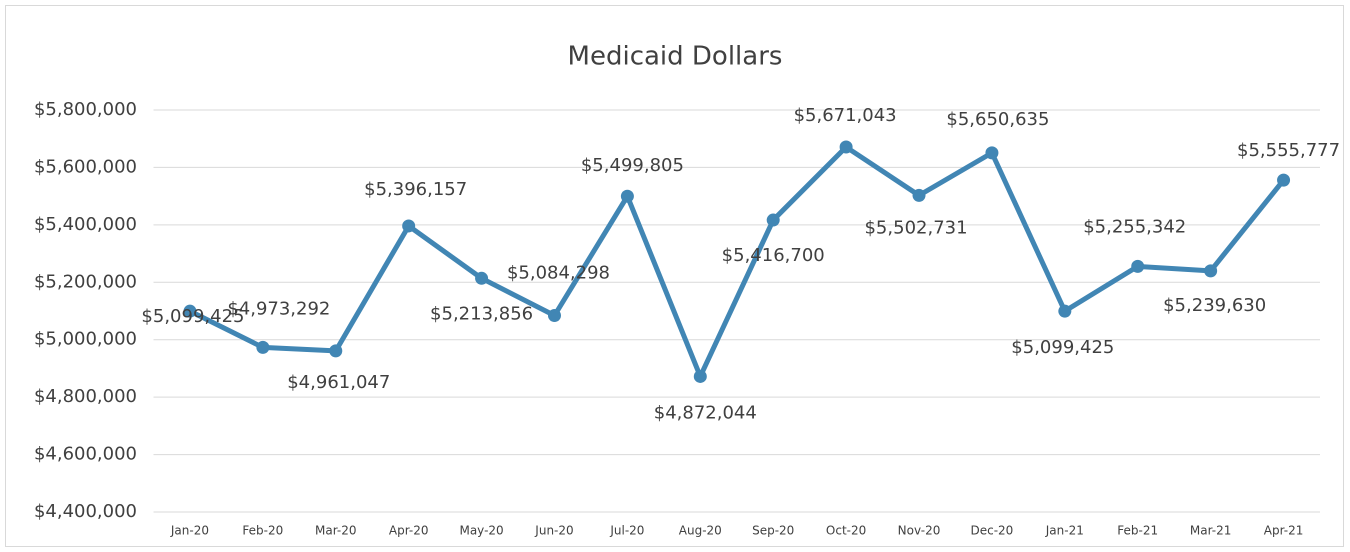  Describe the element at coordinates (553, 531) in the screenshot. I see `x-tick-label: Jun-20` at that location.